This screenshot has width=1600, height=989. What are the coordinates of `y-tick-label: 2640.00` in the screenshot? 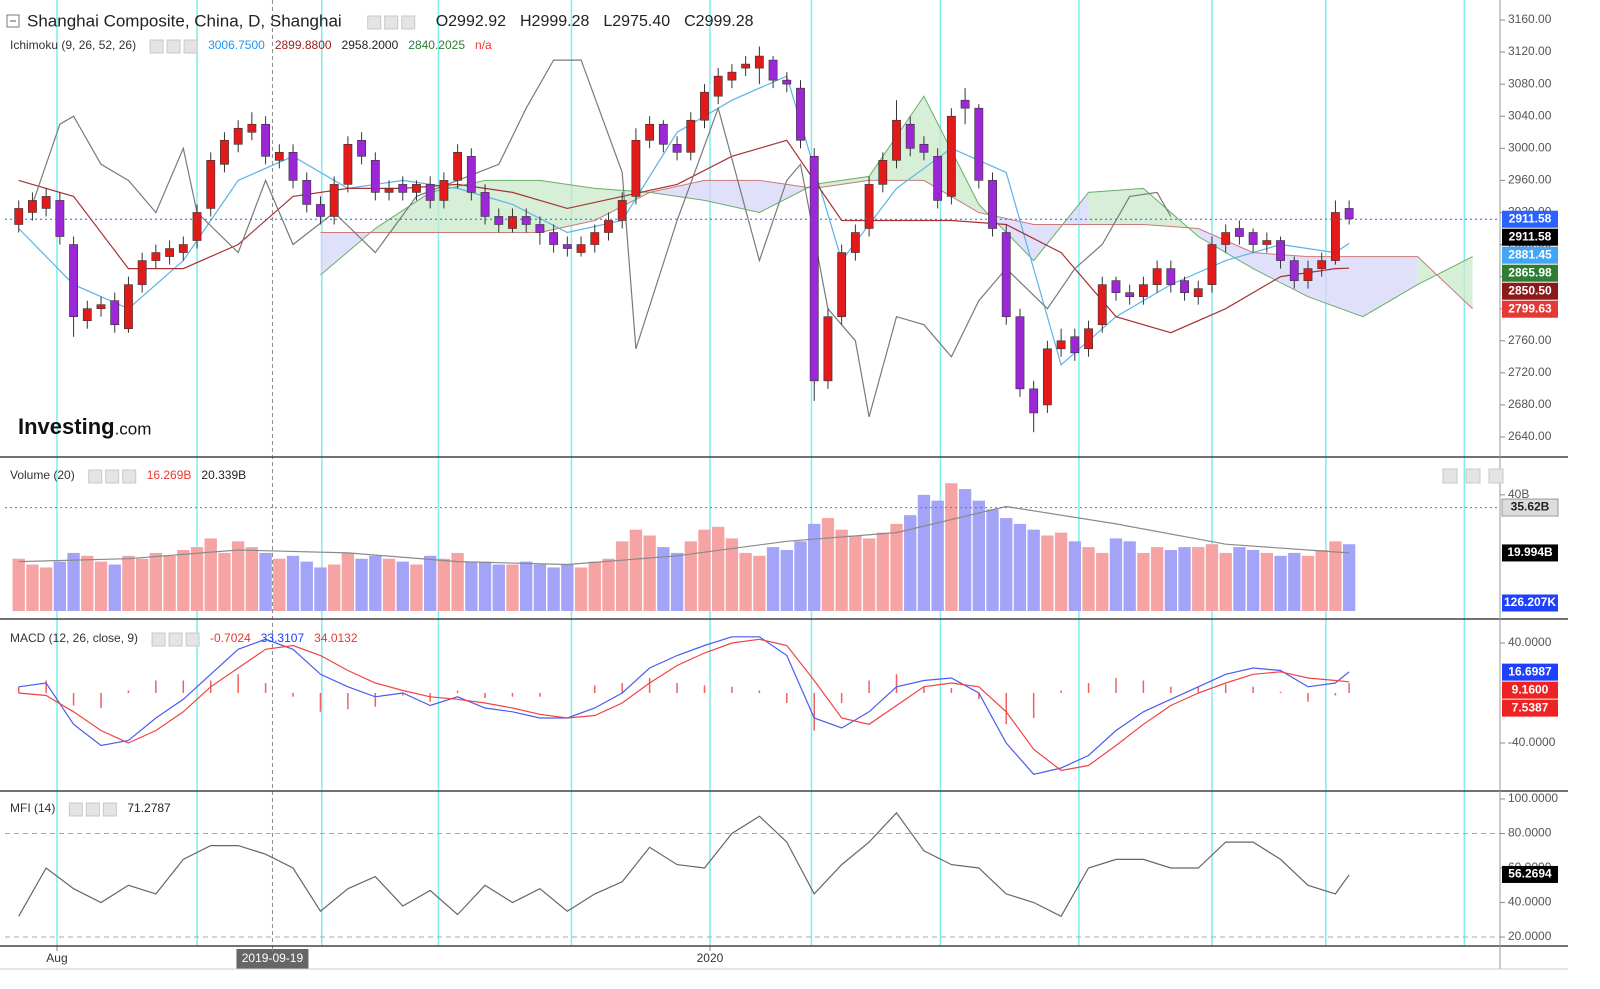 It's located at (1530, 436).